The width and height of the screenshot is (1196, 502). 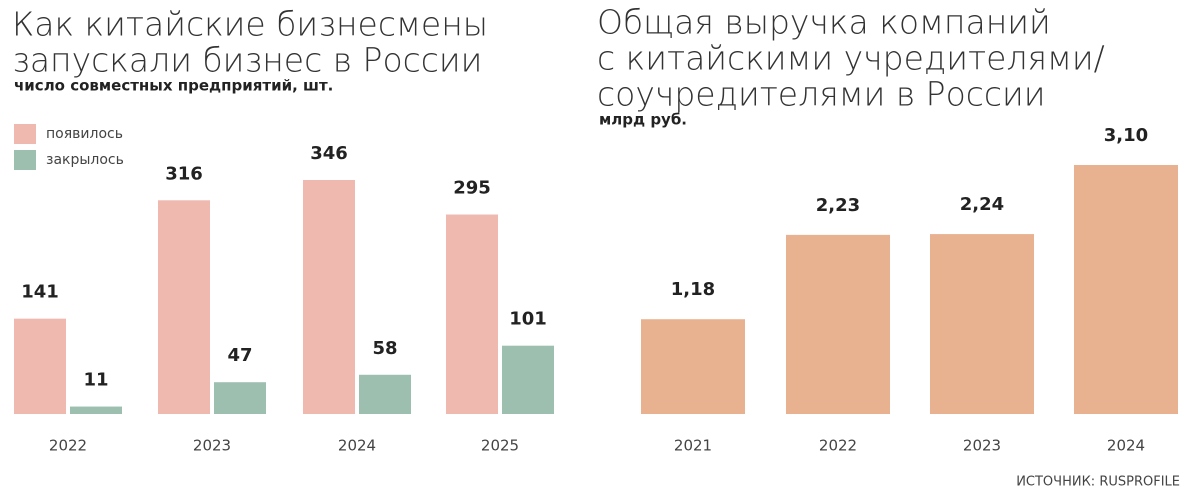 What do you see at coordinates (824, 22) in the screenshot?
I see `chart-title: Общая выручка компаний` at bounding box center [824, 22].